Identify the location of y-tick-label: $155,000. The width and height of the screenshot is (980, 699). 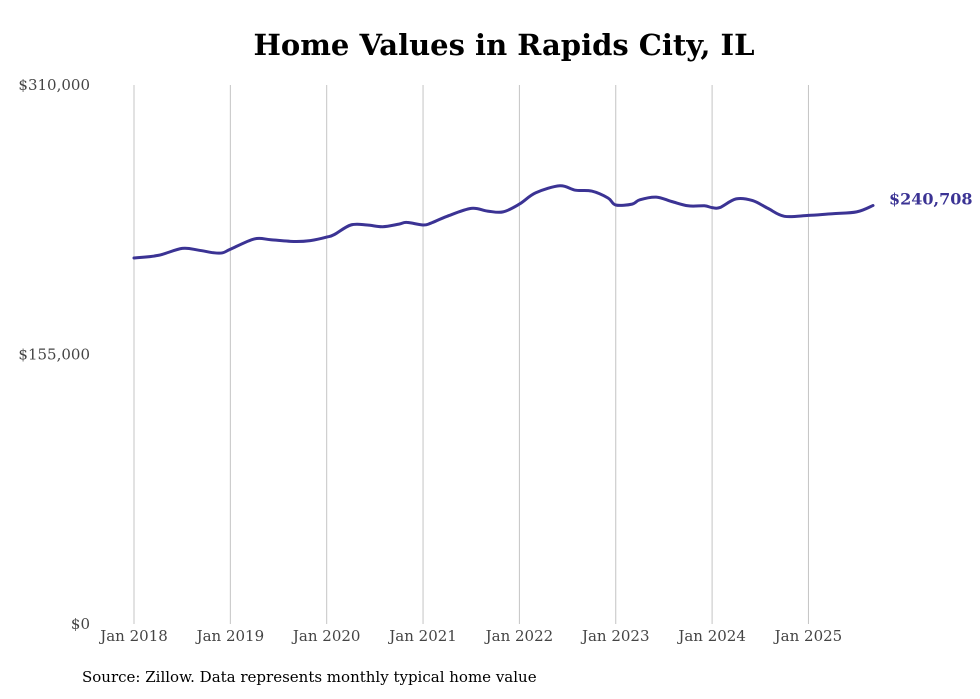
(54, 355).